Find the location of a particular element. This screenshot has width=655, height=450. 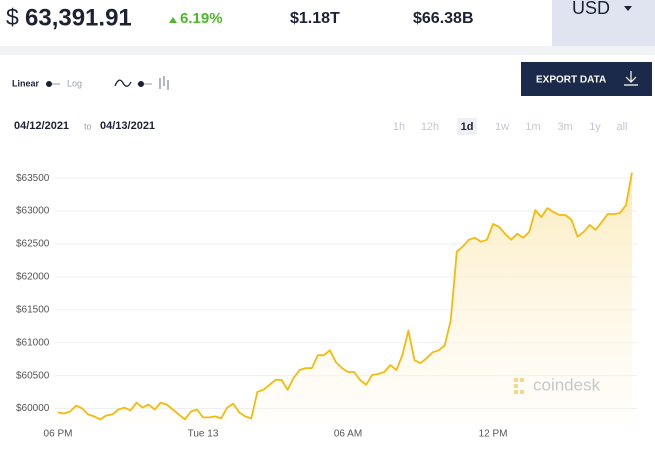

range-button: 3m is located at coordinates (564, 127).